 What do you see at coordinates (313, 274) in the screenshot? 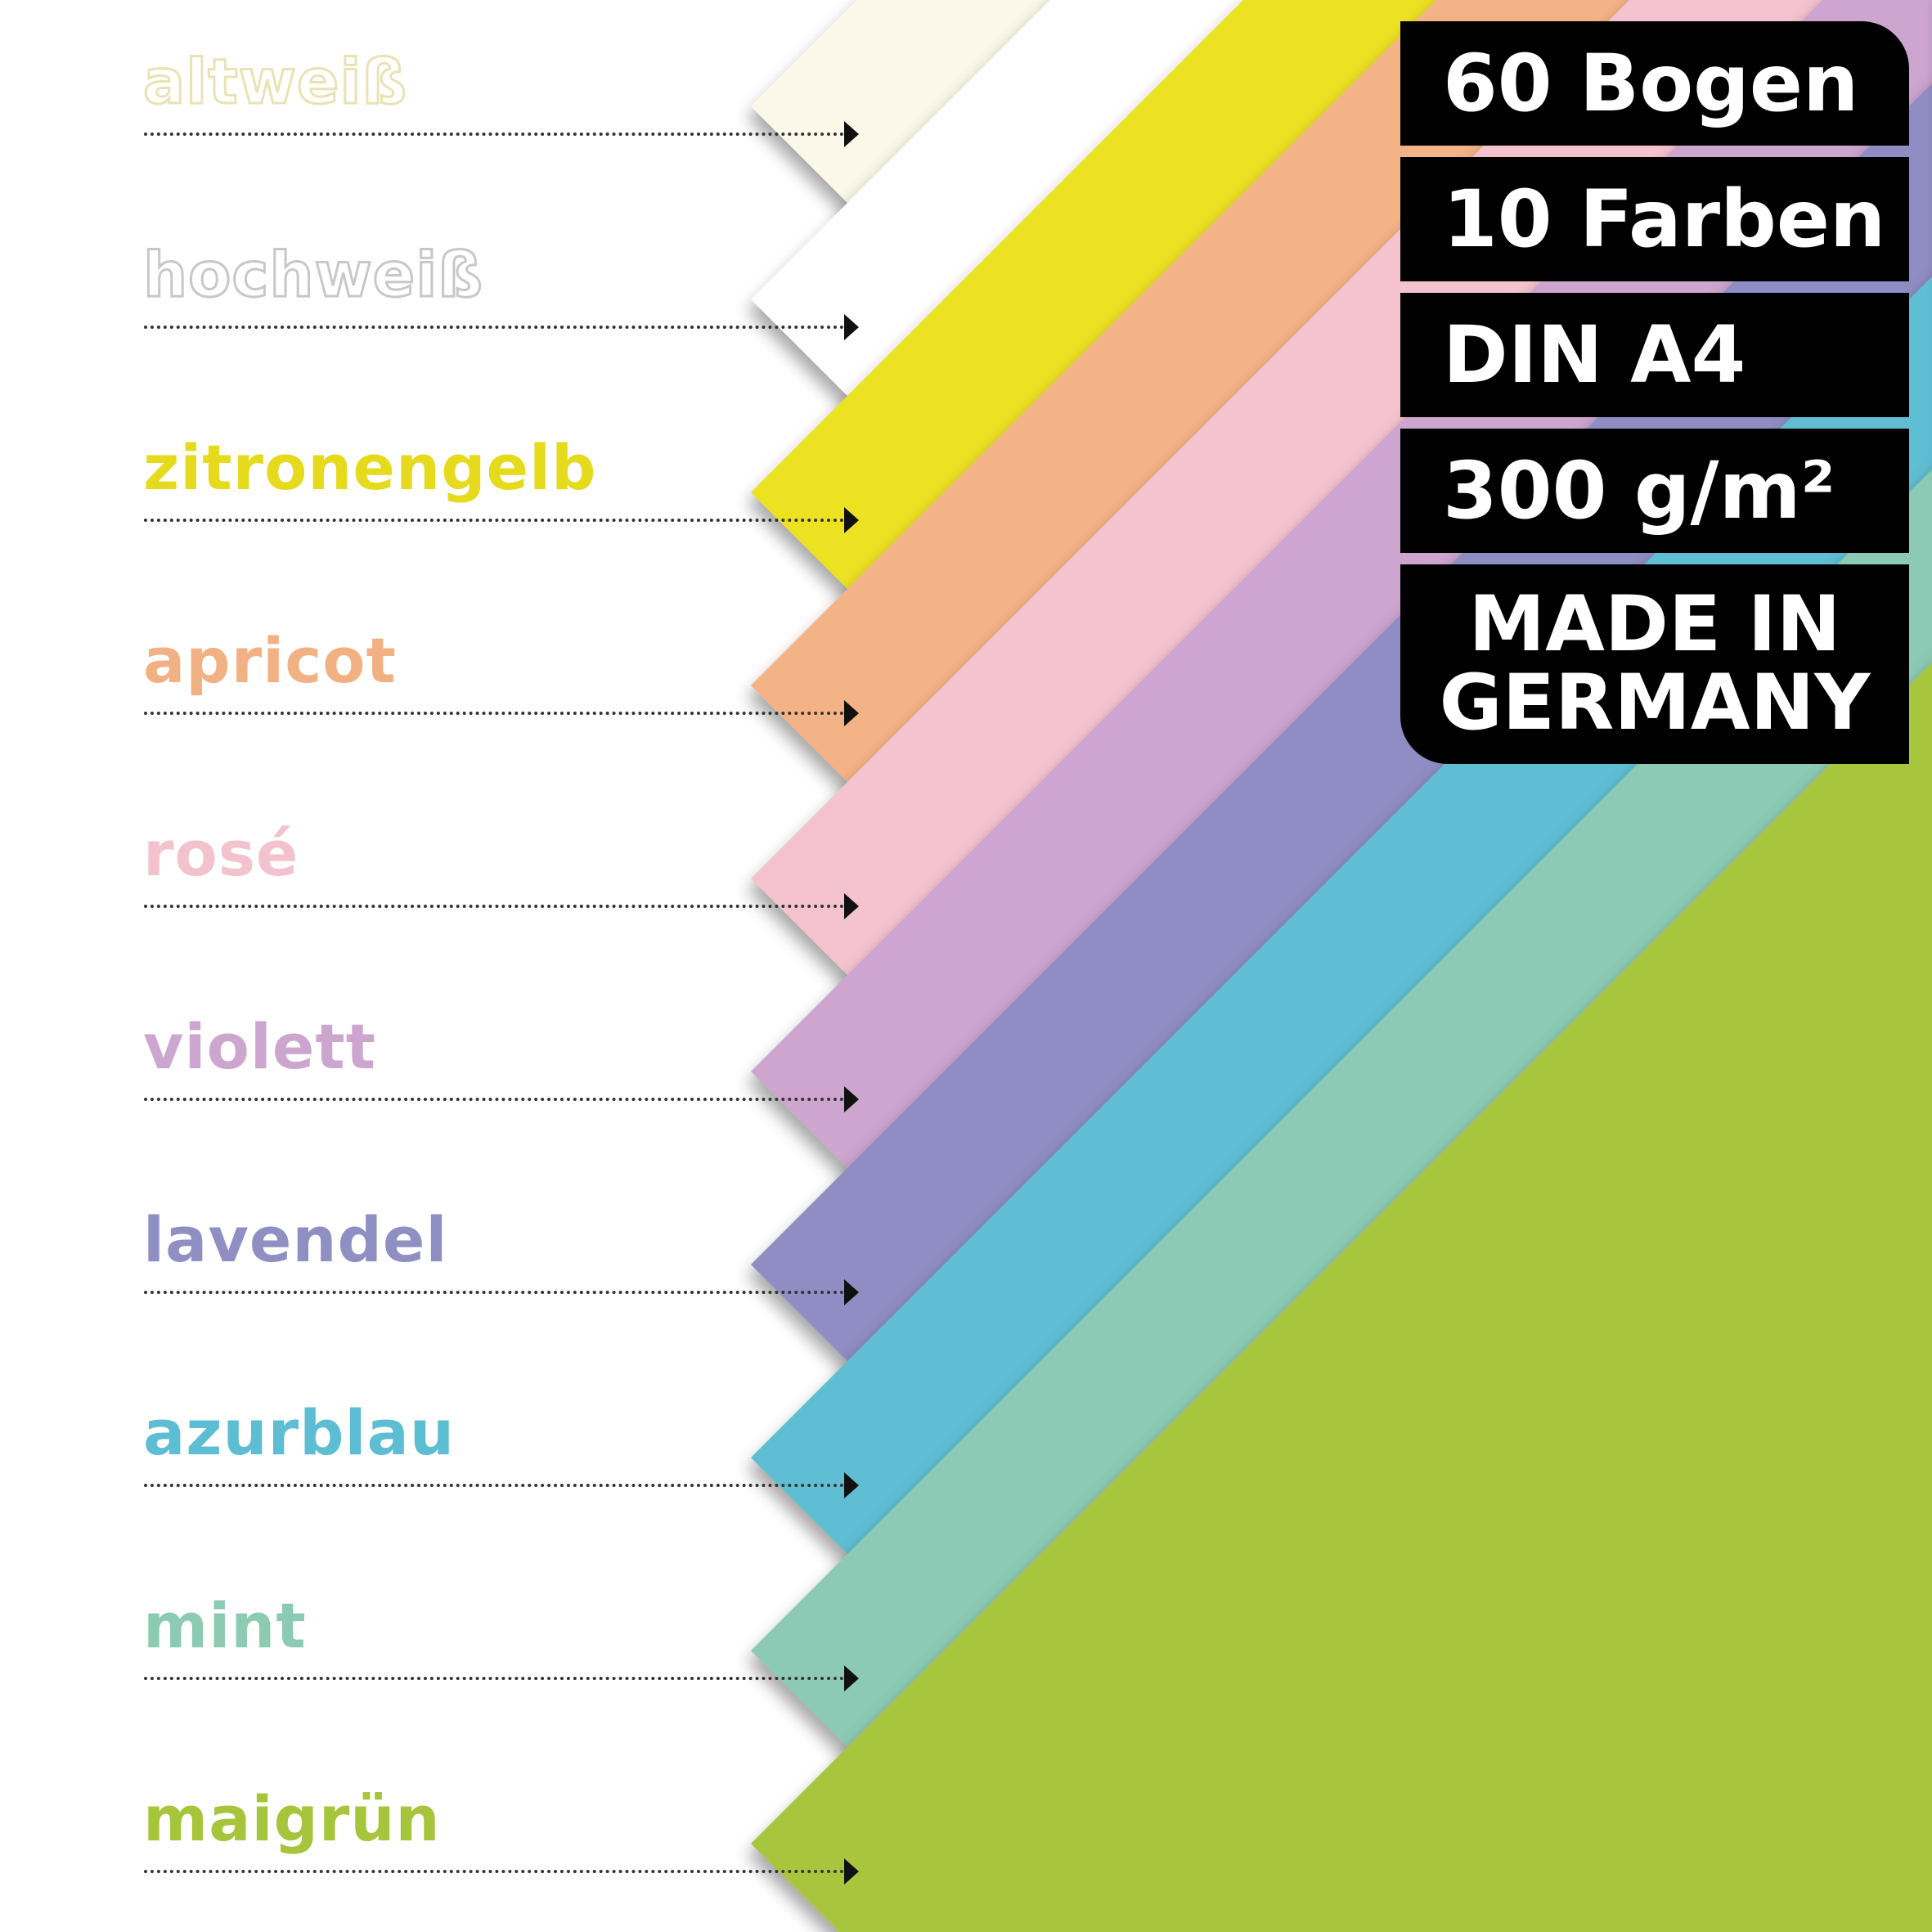
I see `color-label: hochweiß` at bounding box center [313, 274].